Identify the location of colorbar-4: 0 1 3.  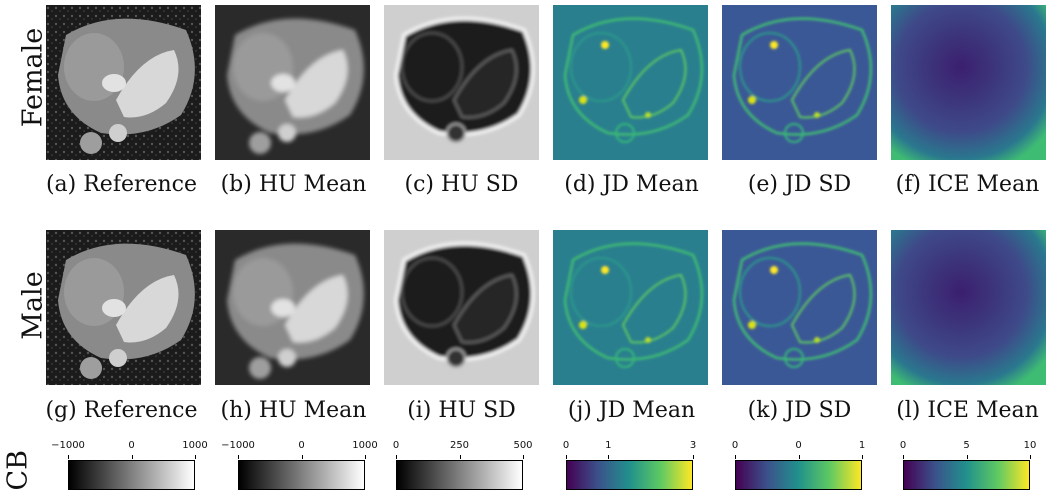
(629, 468).